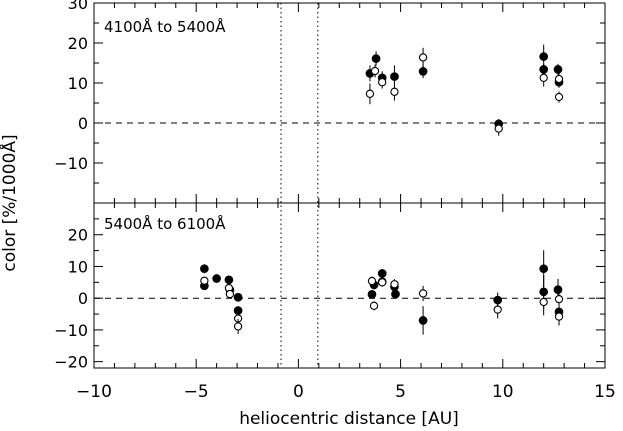 The image size is (623, 431). I want to click on x-tick-label: −10, so click(94, 392).